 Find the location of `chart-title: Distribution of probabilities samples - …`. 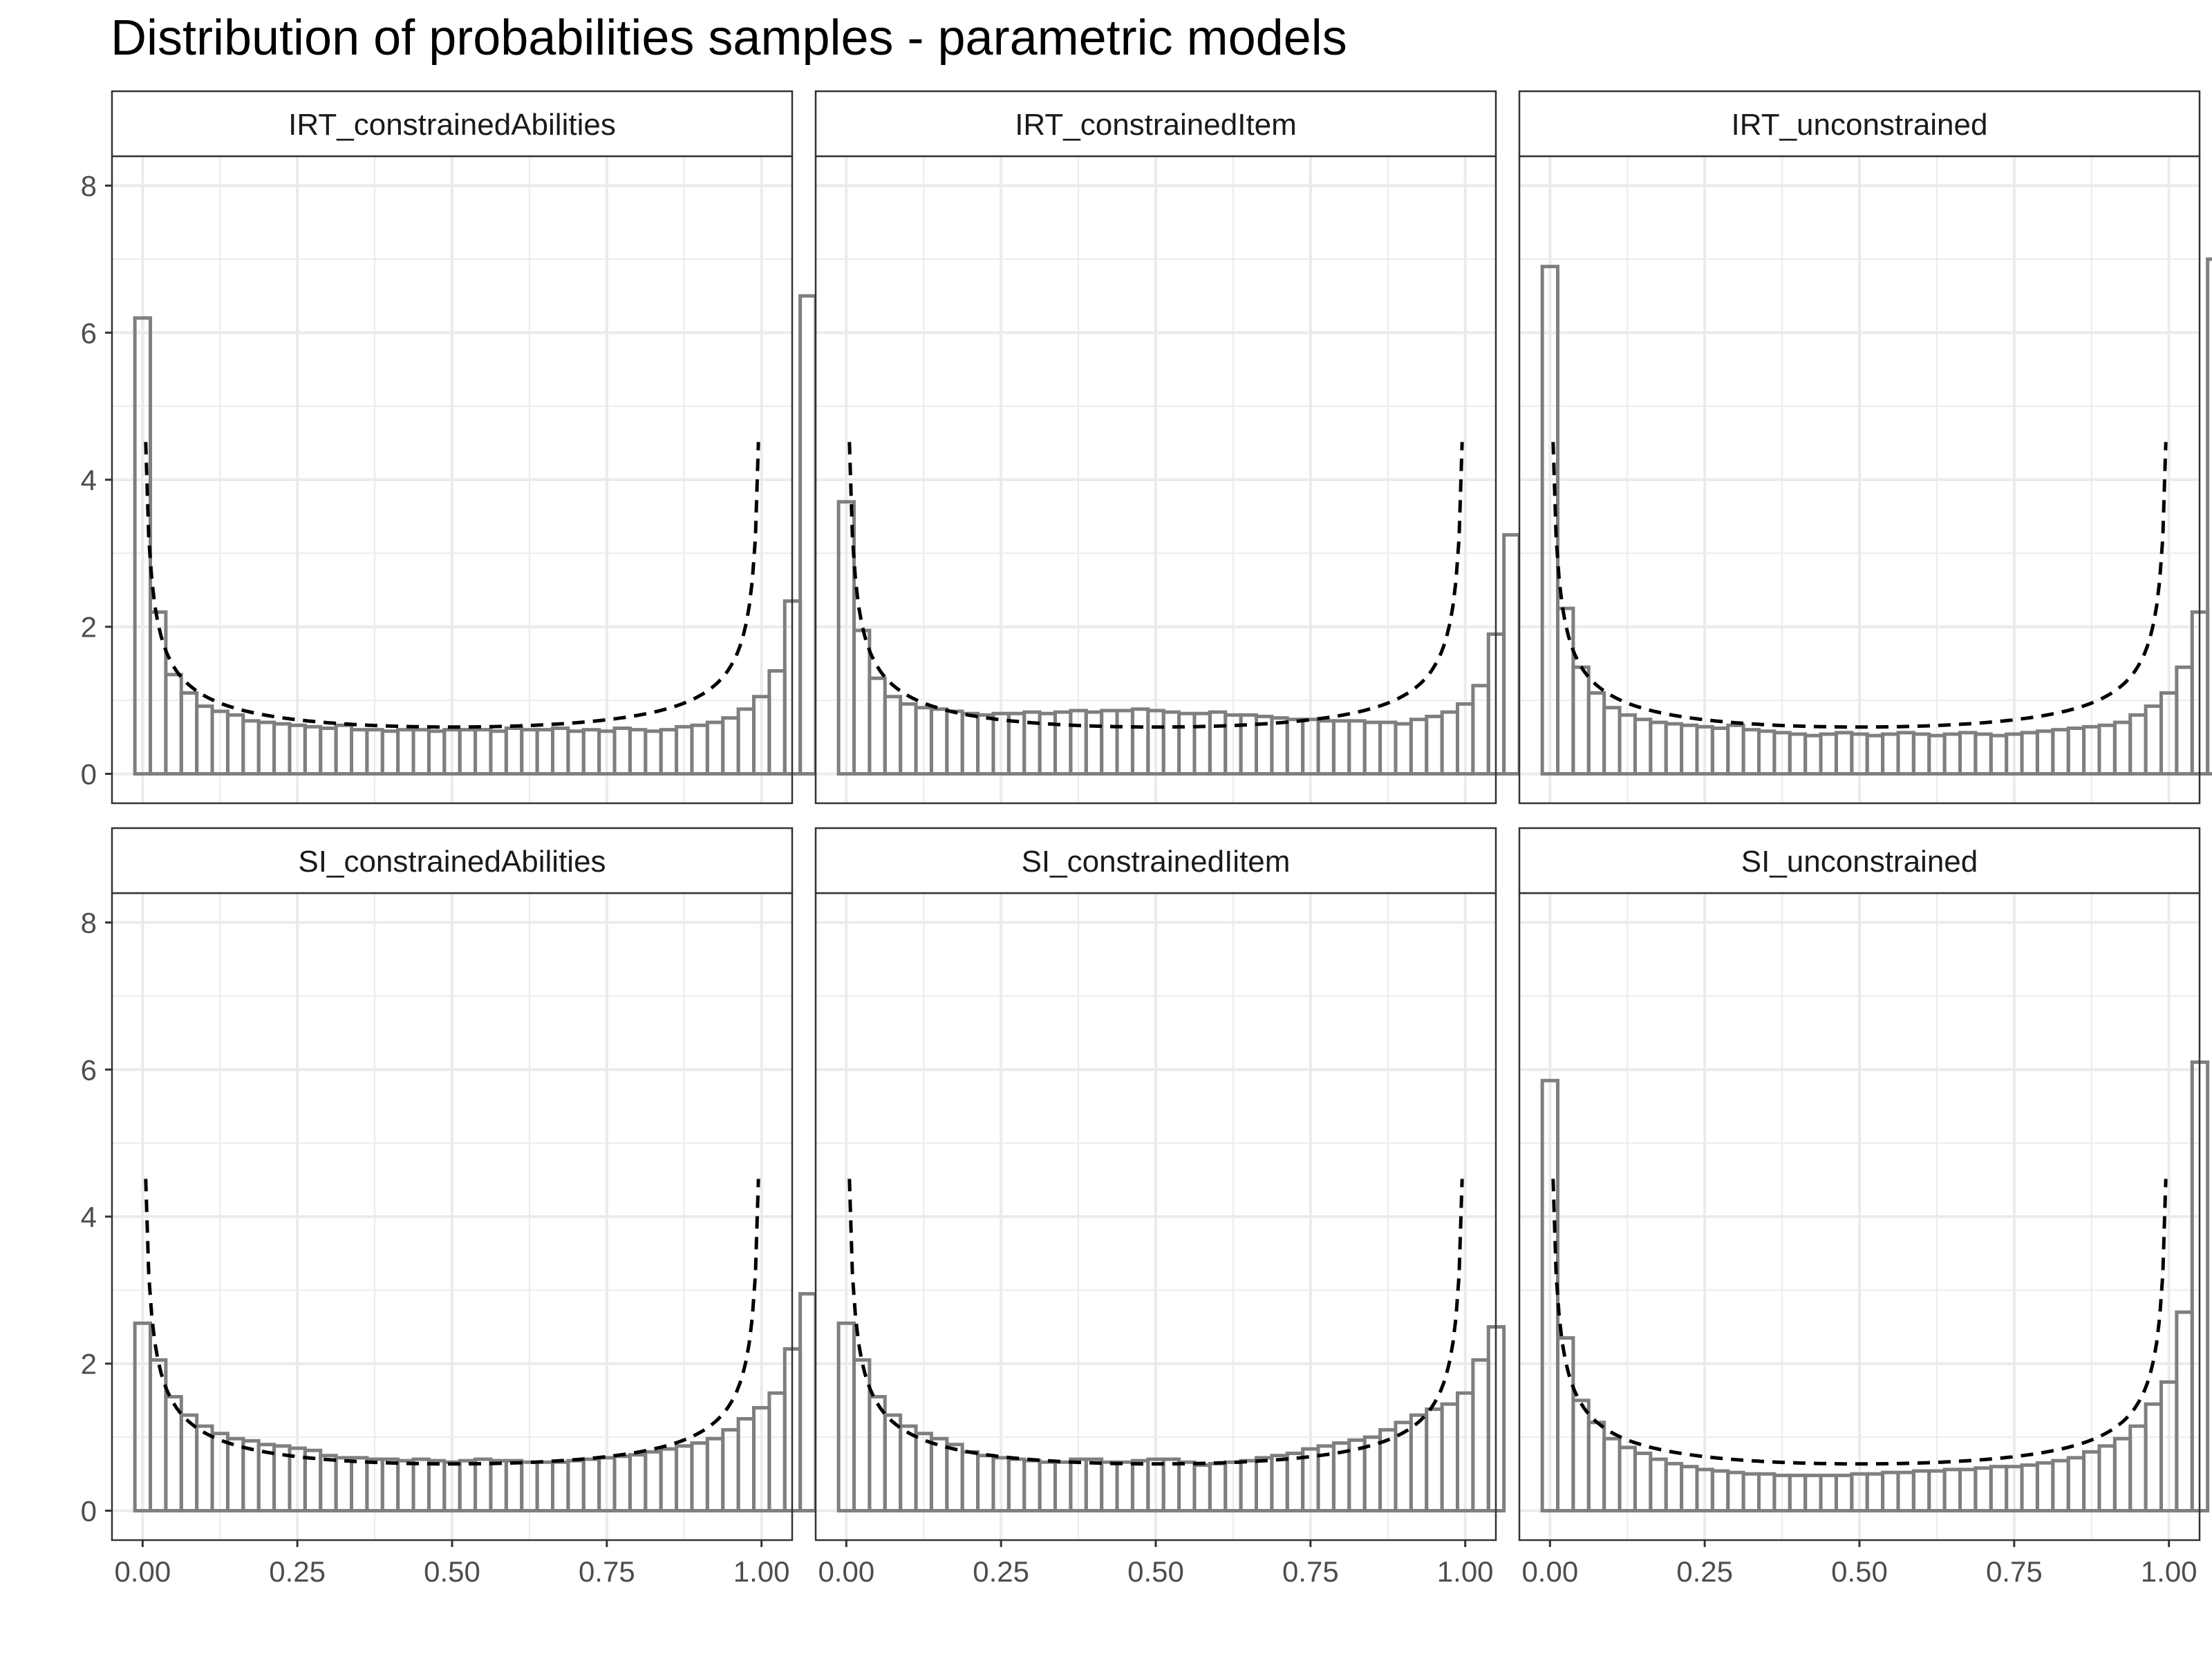

chart-title: Distribution of probabilities samples - … is located at coordinates (729, 38).